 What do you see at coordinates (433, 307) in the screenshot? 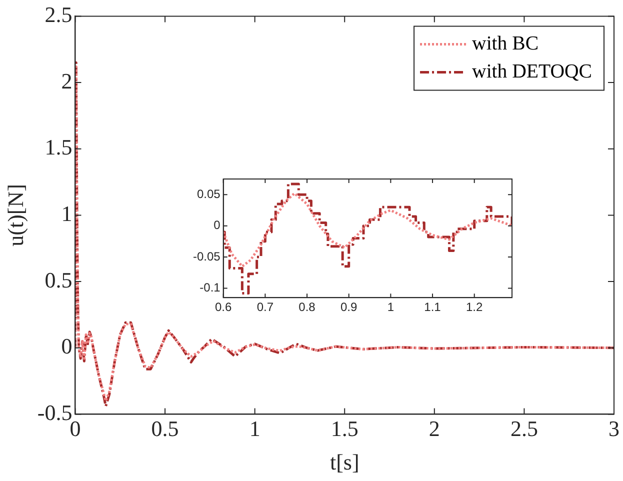
I see `x-tick-label: 1.1` at bounding box center [433, 307].